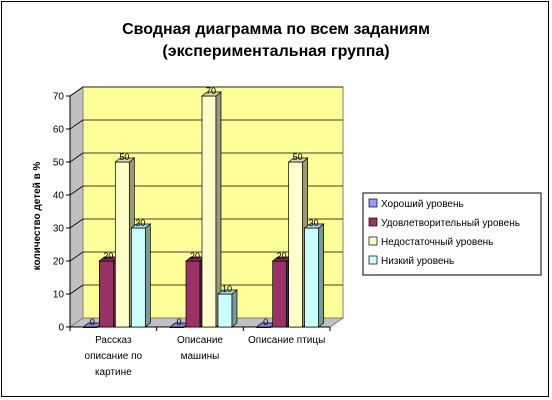 This screenshot has height=400, width=552. Describe the element at coordinates (200, 340) in the screenshot. I see `category-label: Описание` at that location.